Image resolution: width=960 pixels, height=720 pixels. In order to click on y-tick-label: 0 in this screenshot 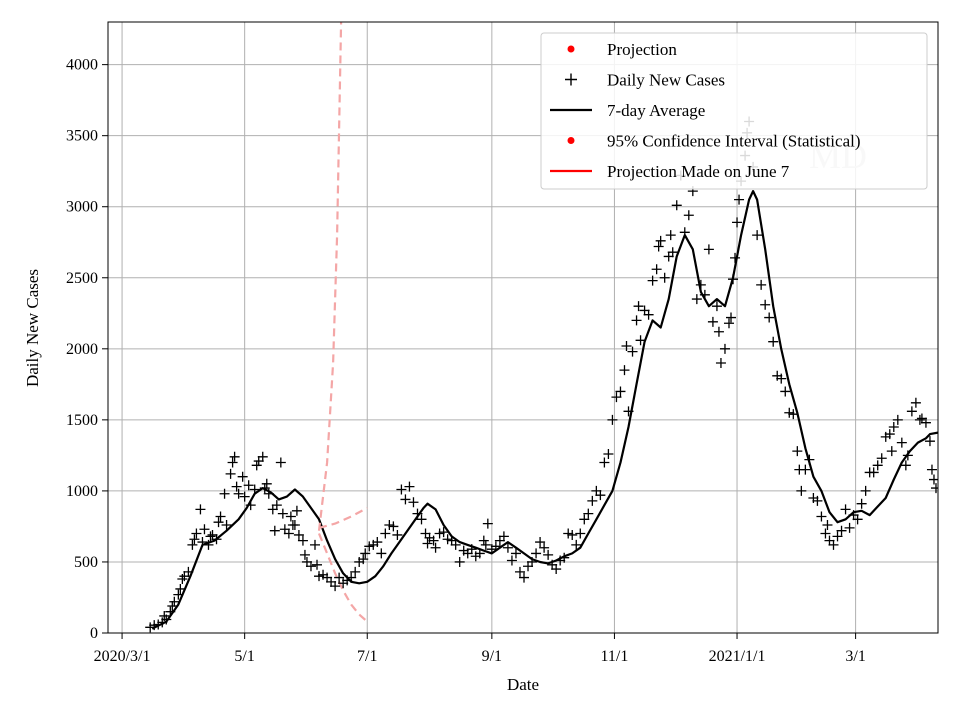, I will do `click(94, 633)`.